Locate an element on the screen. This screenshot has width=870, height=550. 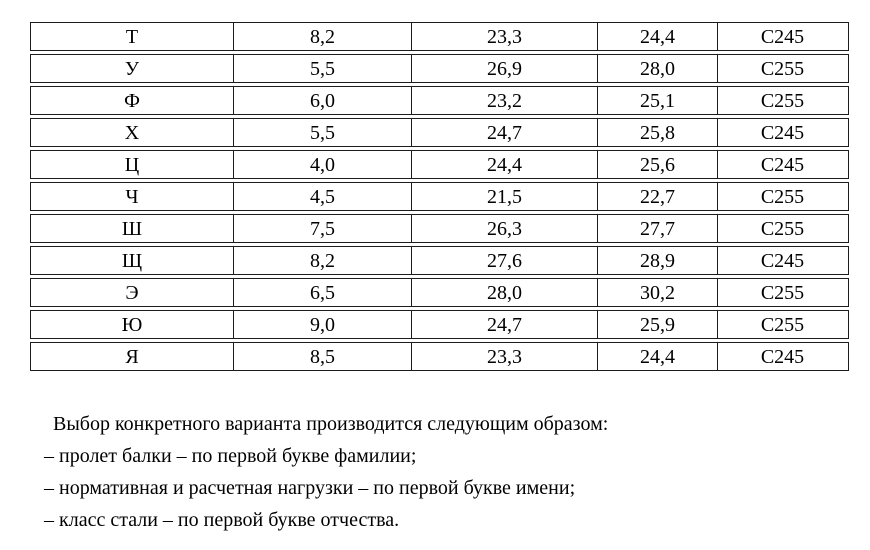
table-cell: Ц is located at coordinates (132, 164).